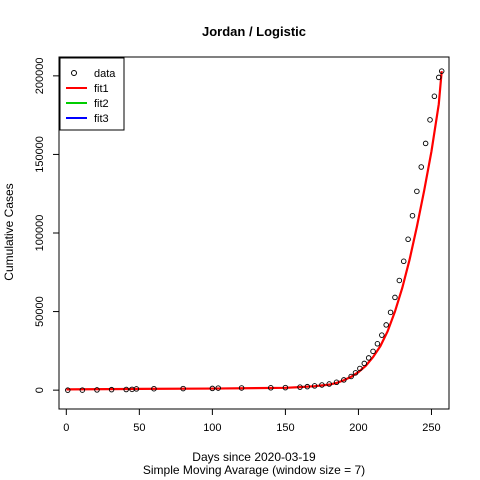  What do you see at coordinates (9, 231) in the screenshot?
I see `y-axis-label: Cumulative Cases` at bounding box center [9, 231].